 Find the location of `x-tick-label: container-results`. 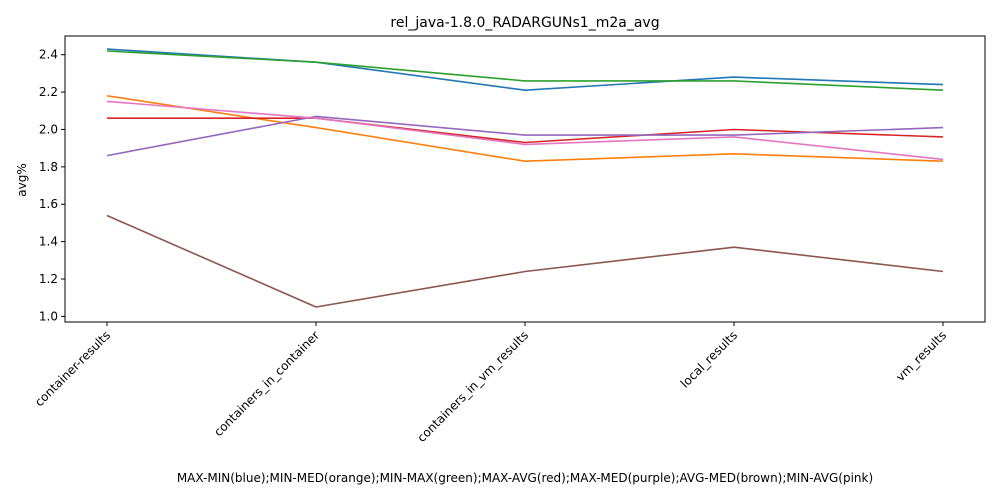

x-tick-label: container-results is located at coordinates (72, 368).